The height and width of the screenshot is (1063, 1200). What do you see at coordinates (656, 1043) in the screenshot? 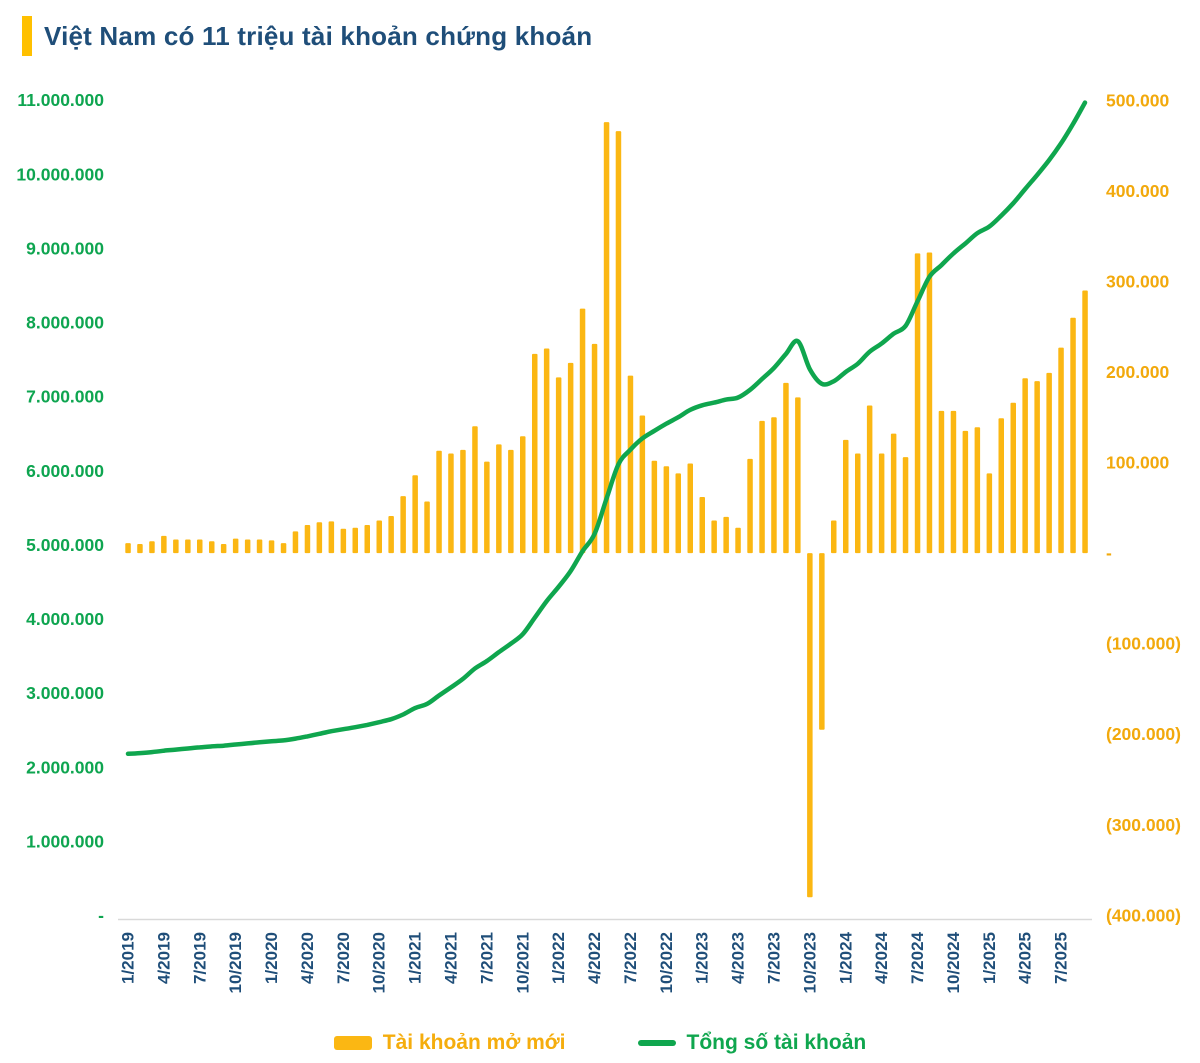
I see `legend-line-swatch` at bounding box center [656, 1043].